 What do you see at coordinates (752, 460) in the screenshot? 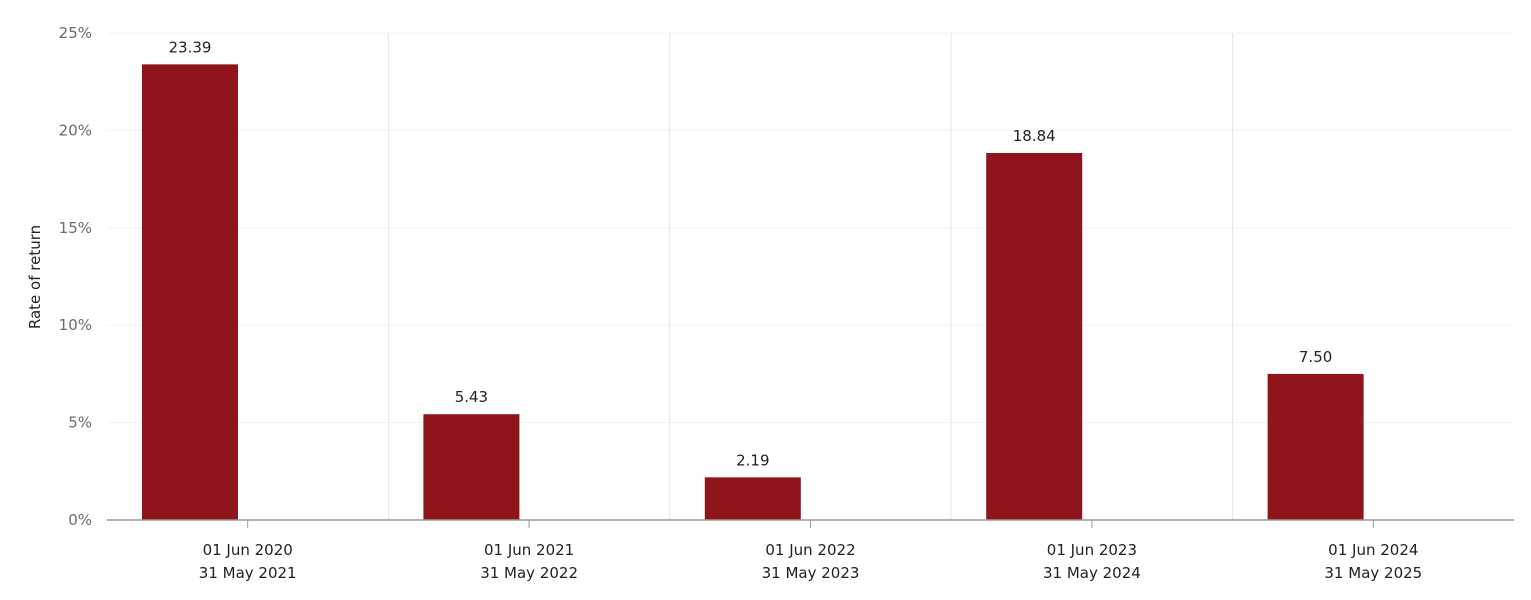
I see `data-label: 2.19` at bounding box center [752, 460].